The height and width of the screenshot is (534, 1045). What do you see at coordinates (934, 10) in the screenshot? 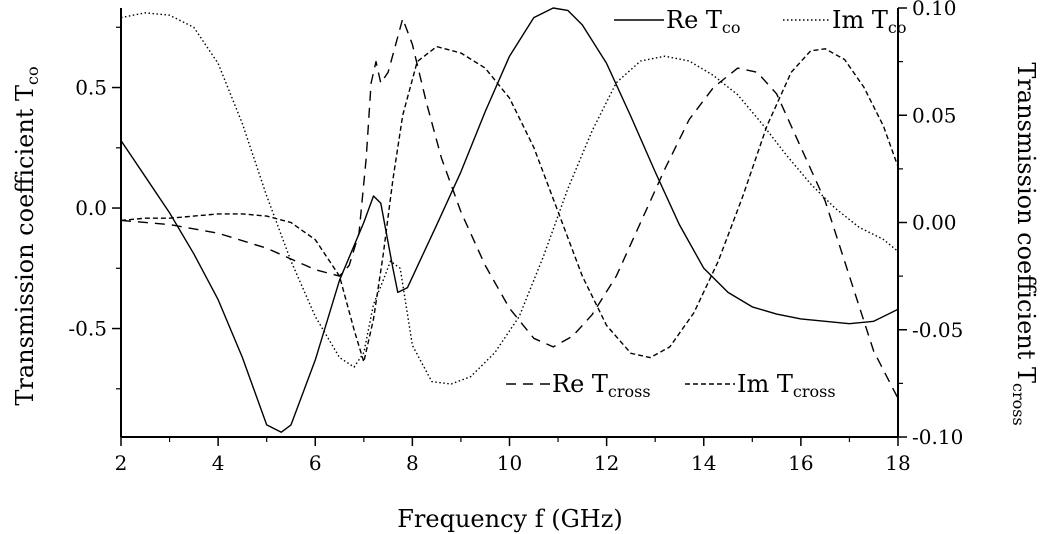
I see `y-right-tick-label: 0.10` at bounding box center [934, 10].